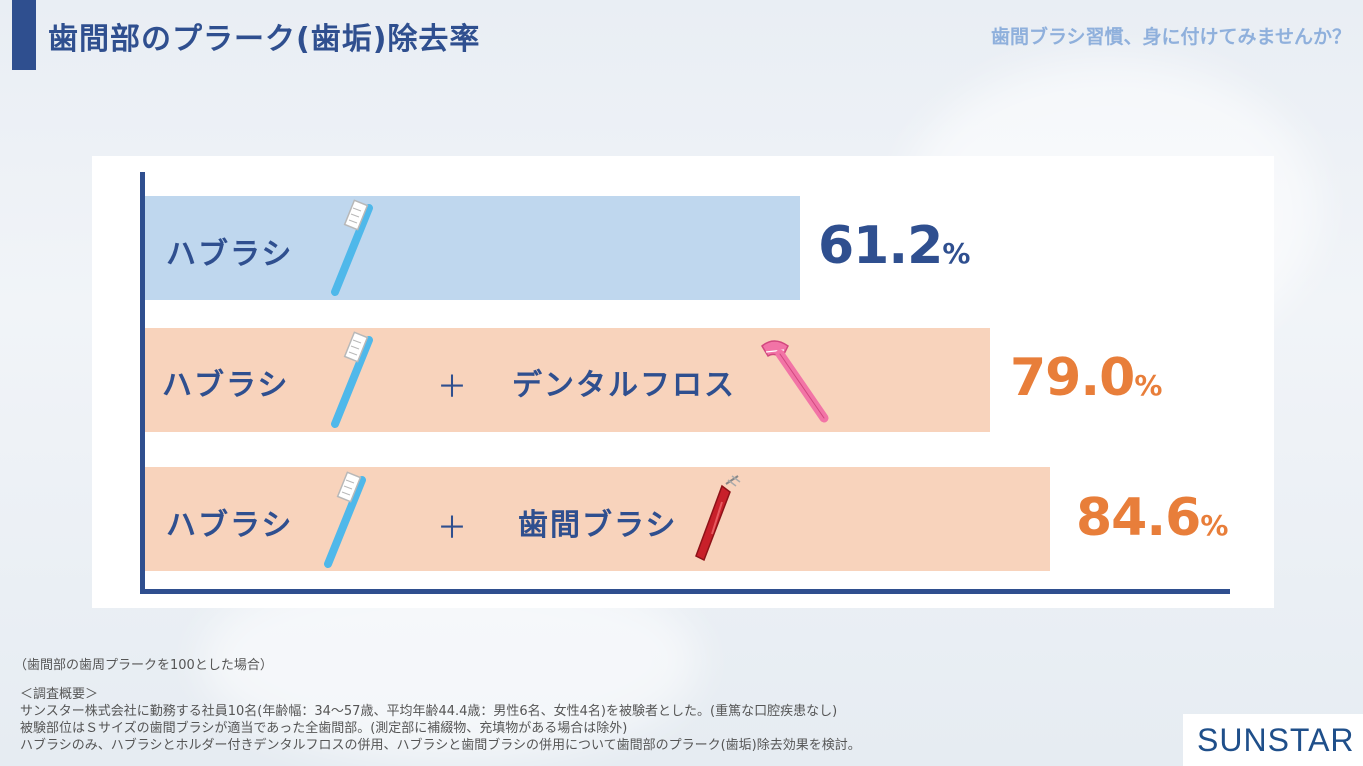 This screenshot has width=1363, height=766. I want to click on note-heading: ＜調査概要＞, so click(59, 694).